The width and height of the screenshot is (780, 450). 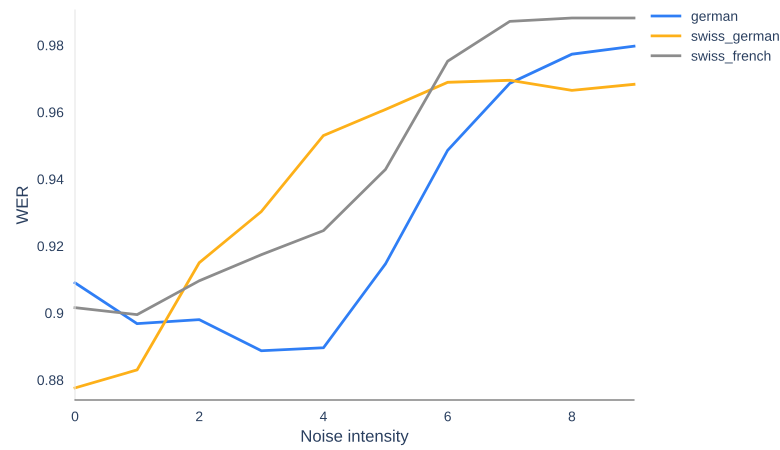 What do you see at coordinates (323, 417) in the screenshot?
I see `x-tick-label: 4` at bounding box center [323, 417].